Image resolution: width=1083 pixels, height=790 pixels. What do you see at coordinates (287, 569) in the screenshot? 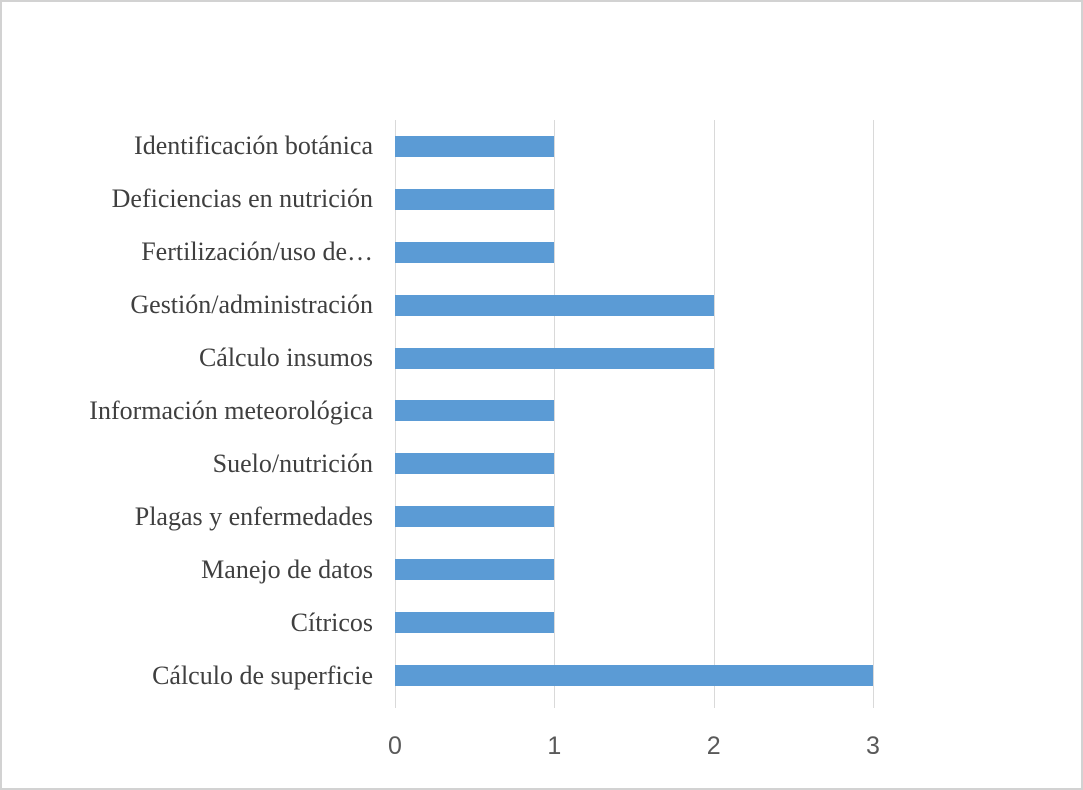
I see `category-label: Manejo de datos` at bounding box center [287, 569].